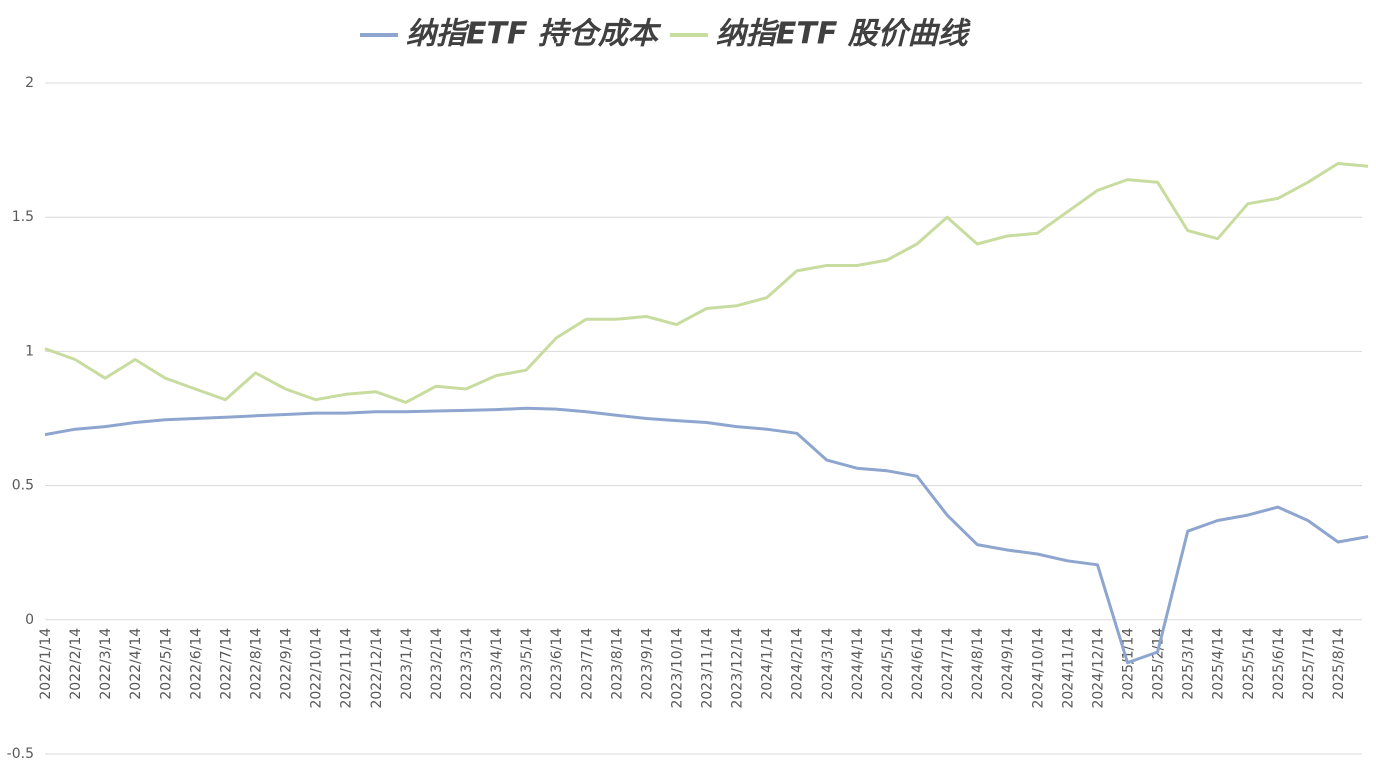 This screenshot has height=768, width=1376. Describe the element at coordinates (1189, 664) in the screenshot. I see `x-tick-label: 2025/3/14` at that location.